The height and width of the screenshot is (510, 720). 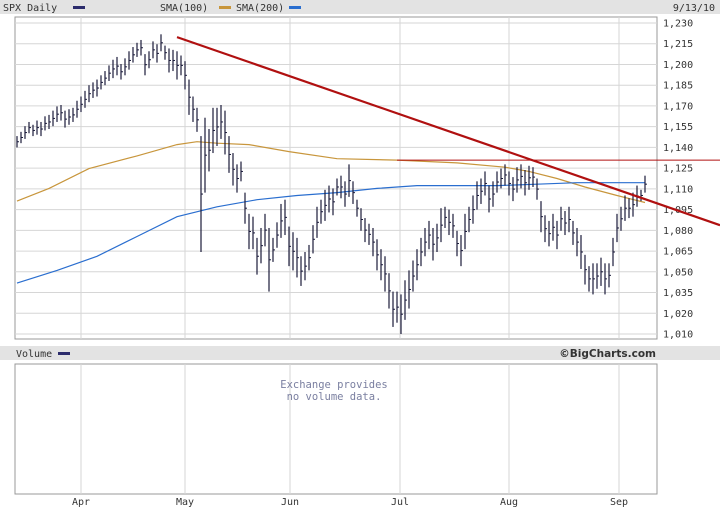 What do you see at coordinates (619, 502) in the screenshot?
I see `x-tick-label: Sep` at bounding box center [619, 502].